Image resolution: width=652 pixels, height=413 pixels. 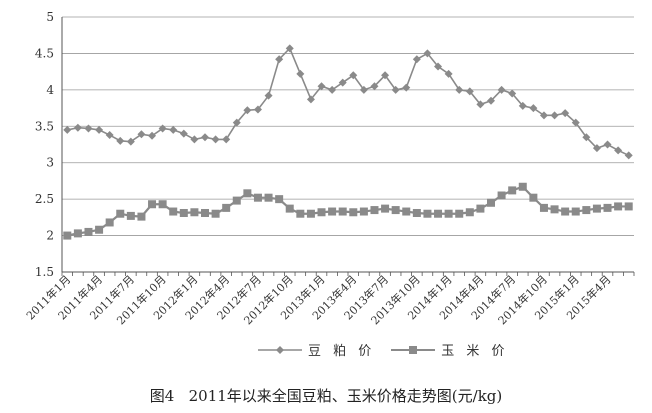 What do you see at coordinates (50, 236) in the screenshot?
I see `y-tick-label: 2` at bounding box center [50, 236].